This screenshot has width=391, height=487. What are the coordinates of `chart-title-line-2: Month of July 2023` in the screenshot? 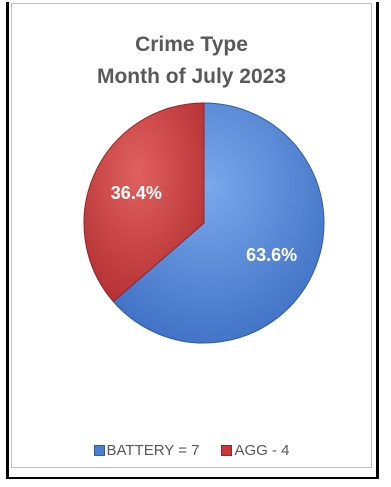 It's located at (191, 76).